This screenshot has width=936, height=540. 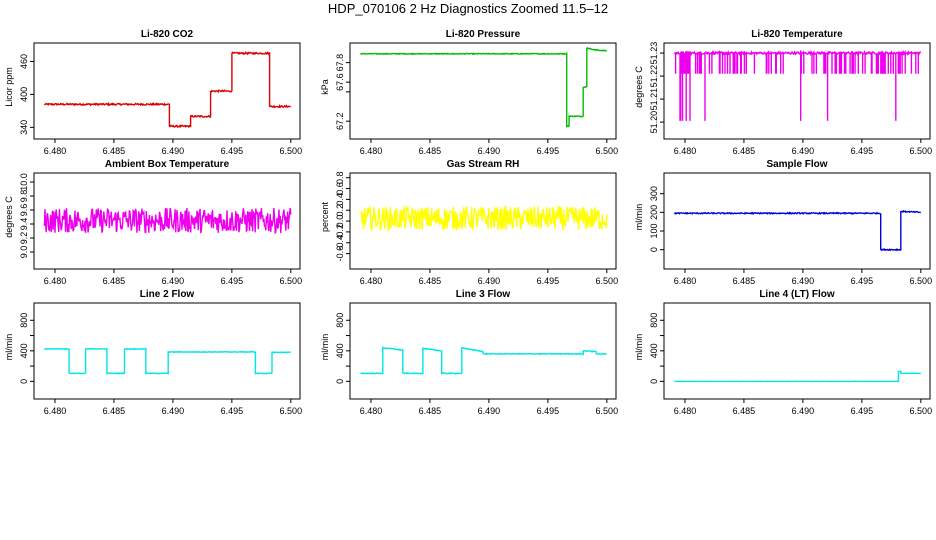 What do you see at coordinates (24, 196) in the screenshot?
I see `y-tick-label: 9.8` at bounding box center [24, 196].